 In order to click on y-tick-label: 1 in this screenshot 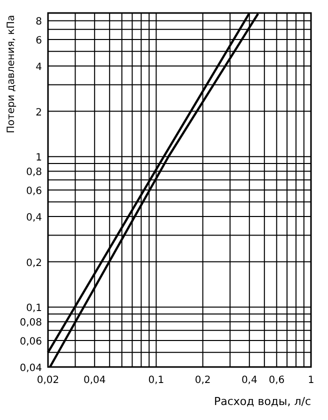, I will do `click(39, 158)`.